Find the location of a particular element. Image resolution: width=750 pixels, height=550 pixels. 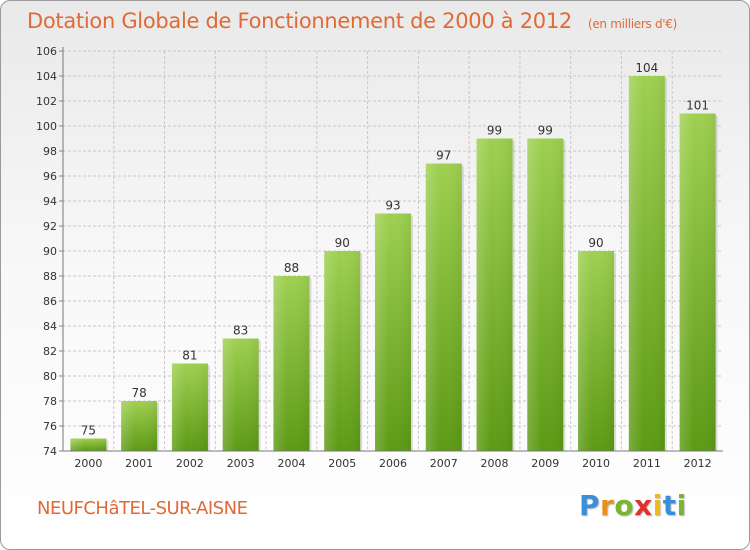

y-tick-label: 106 is located at coordinates (46, 51).